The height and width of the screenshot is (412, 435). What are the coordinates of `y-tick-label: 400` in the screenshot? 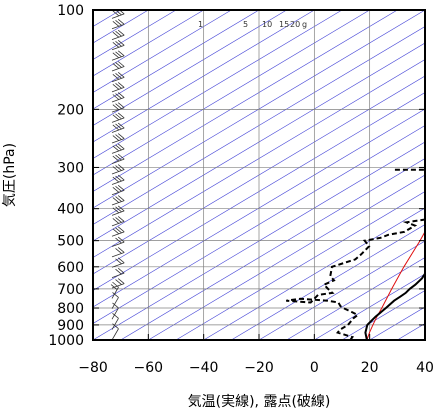 It's located at (70, 210).